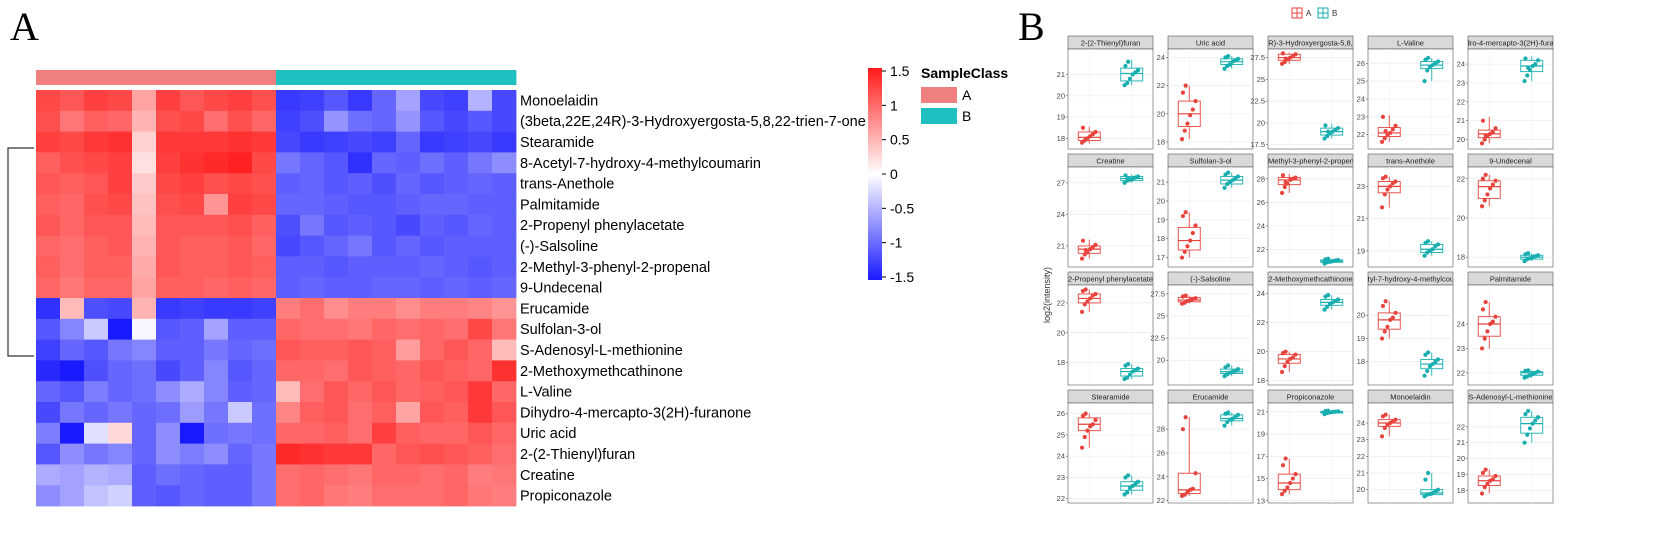 This screenshot has height=546, width=1654. Describe the element at coordinates (1461, 348) in the screenshot. I see `y-tick-label: 23` at that location.